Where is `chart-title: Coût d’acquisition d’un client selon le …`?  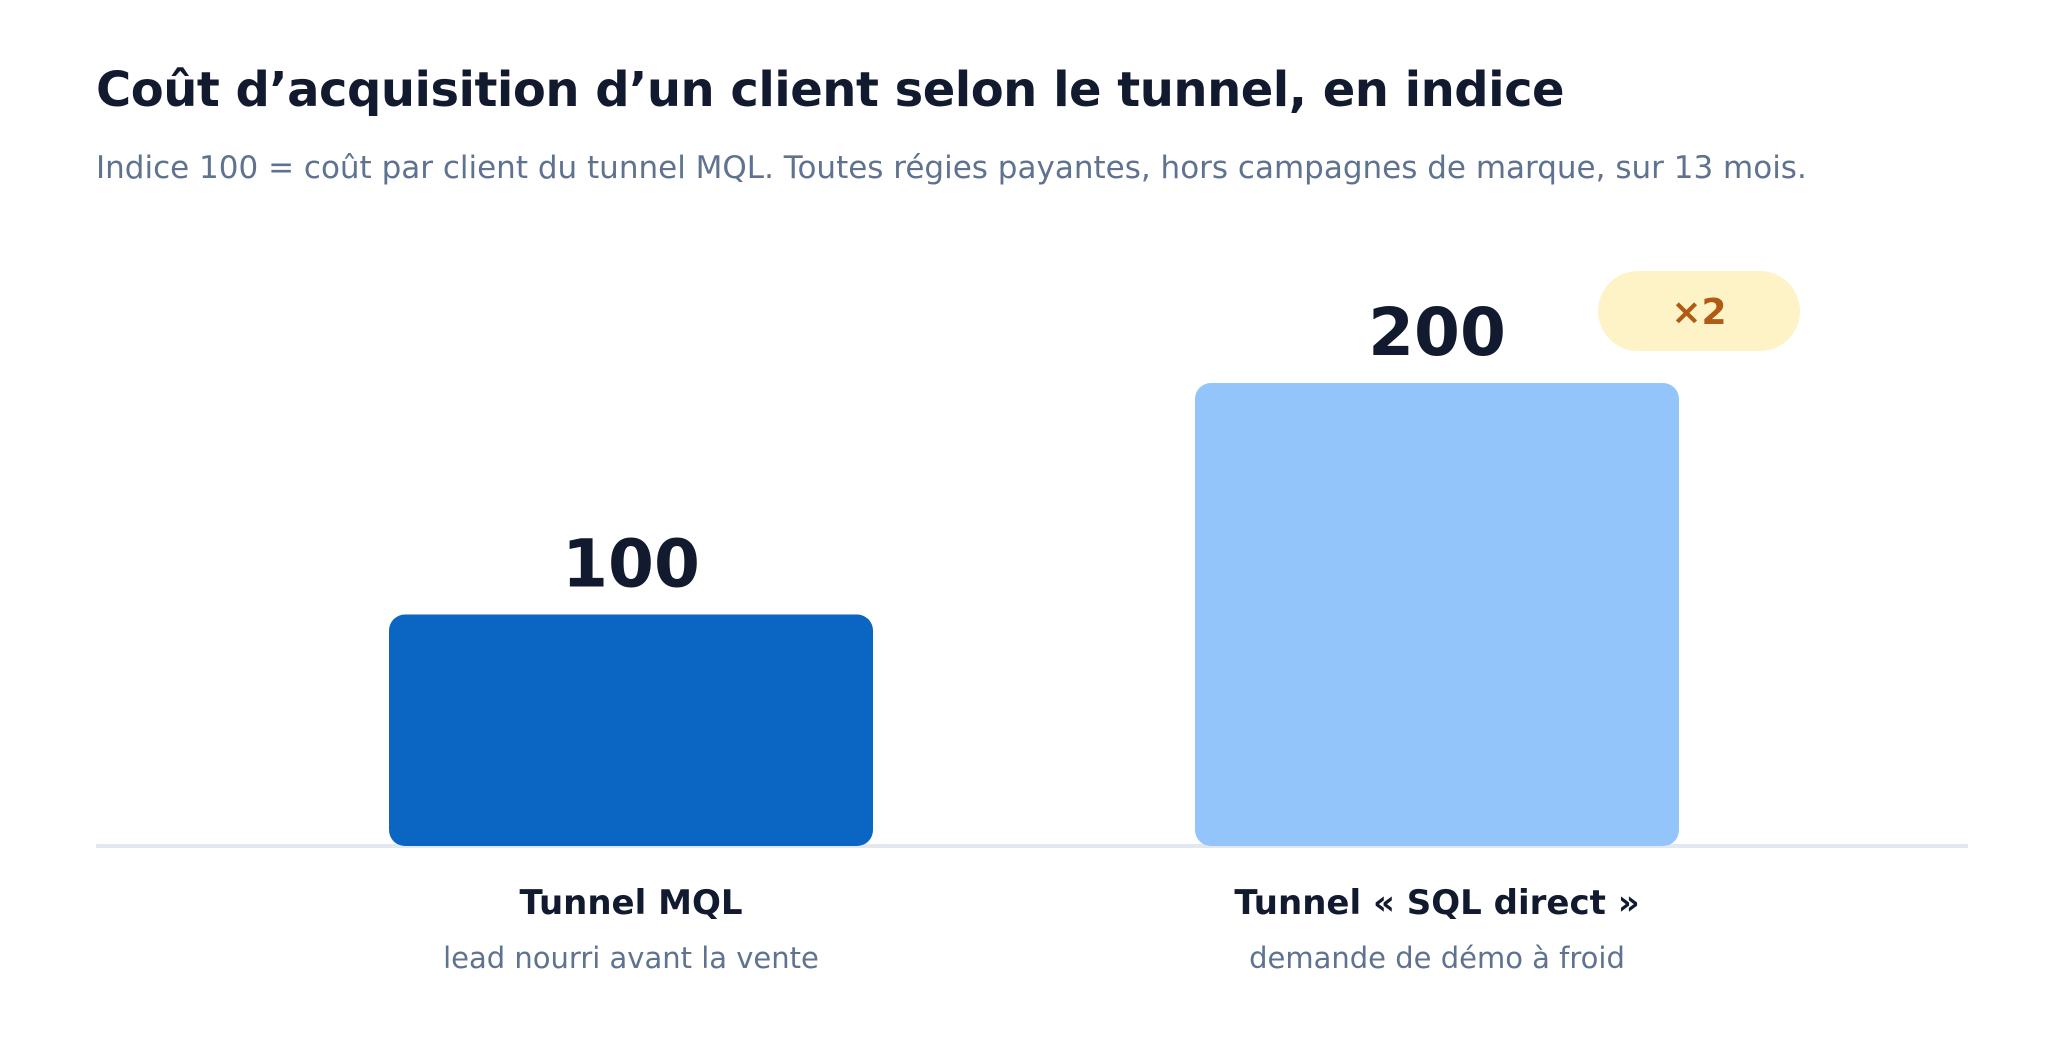
chart-title: Coût d’acquisition d’un client selon le … is located at coordinates (830, 90).